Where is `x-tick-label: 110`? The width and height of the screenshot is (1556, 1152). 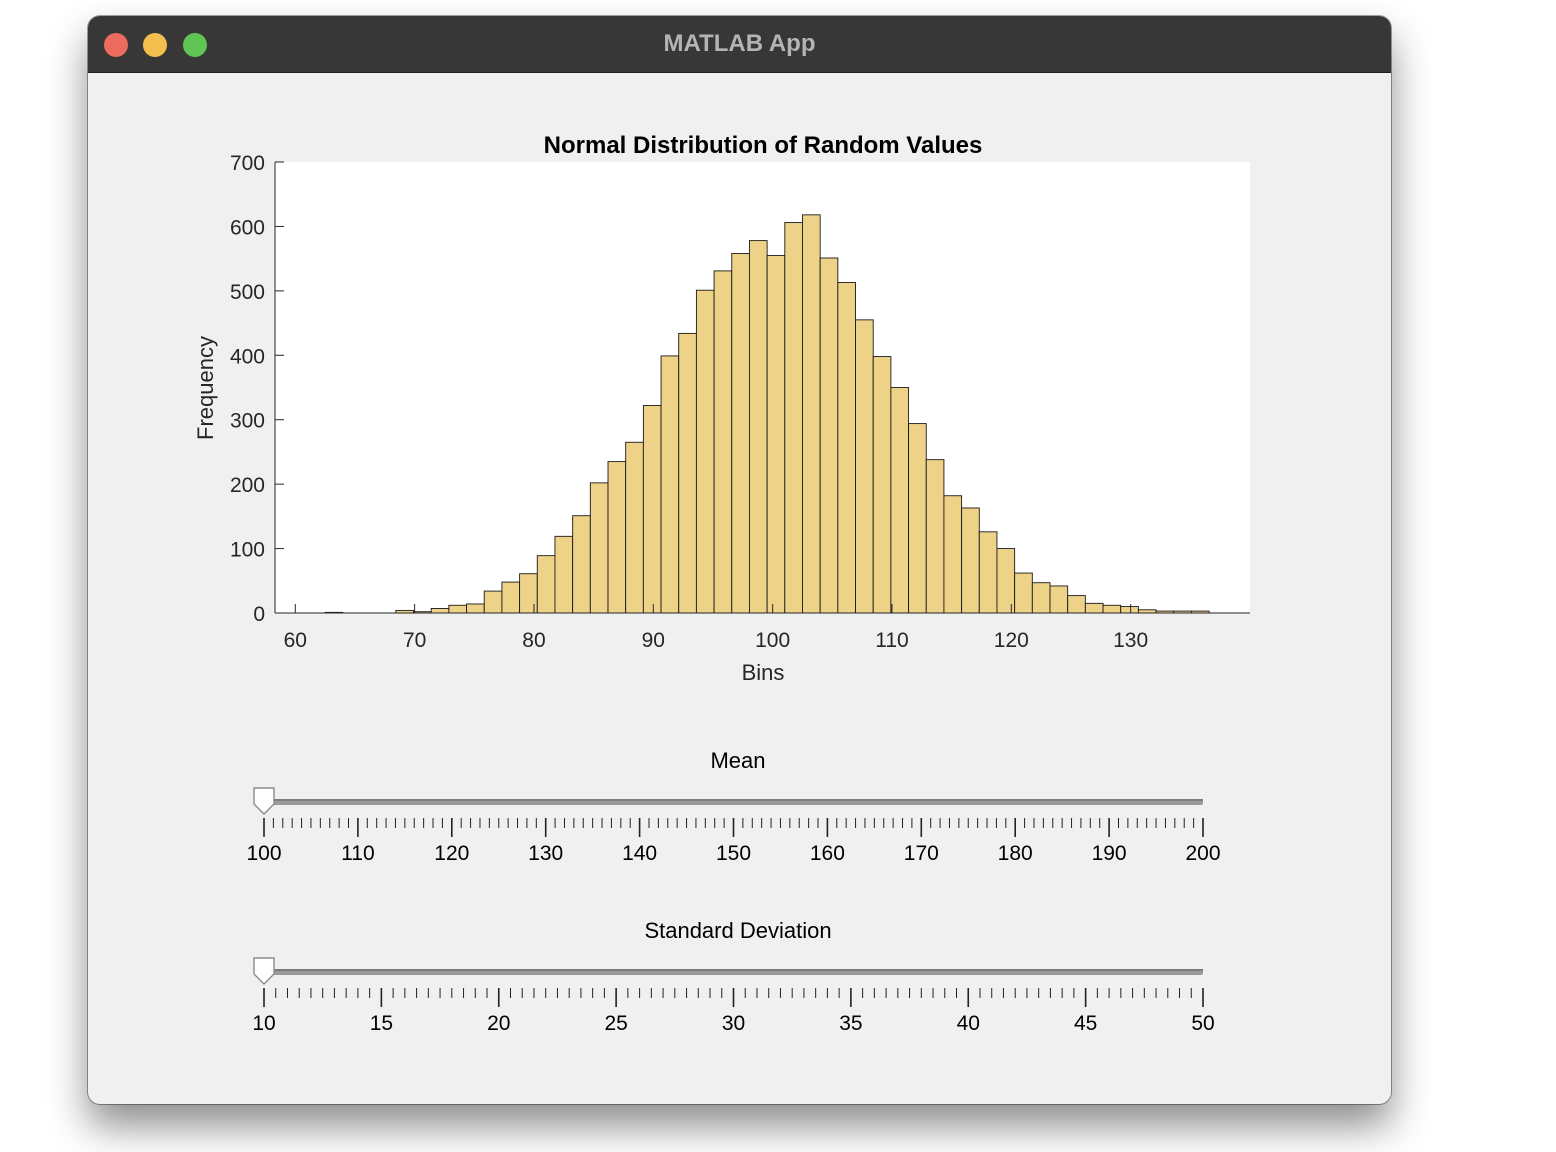
x-tick-label: 110 is located at coordinates (891, 640).